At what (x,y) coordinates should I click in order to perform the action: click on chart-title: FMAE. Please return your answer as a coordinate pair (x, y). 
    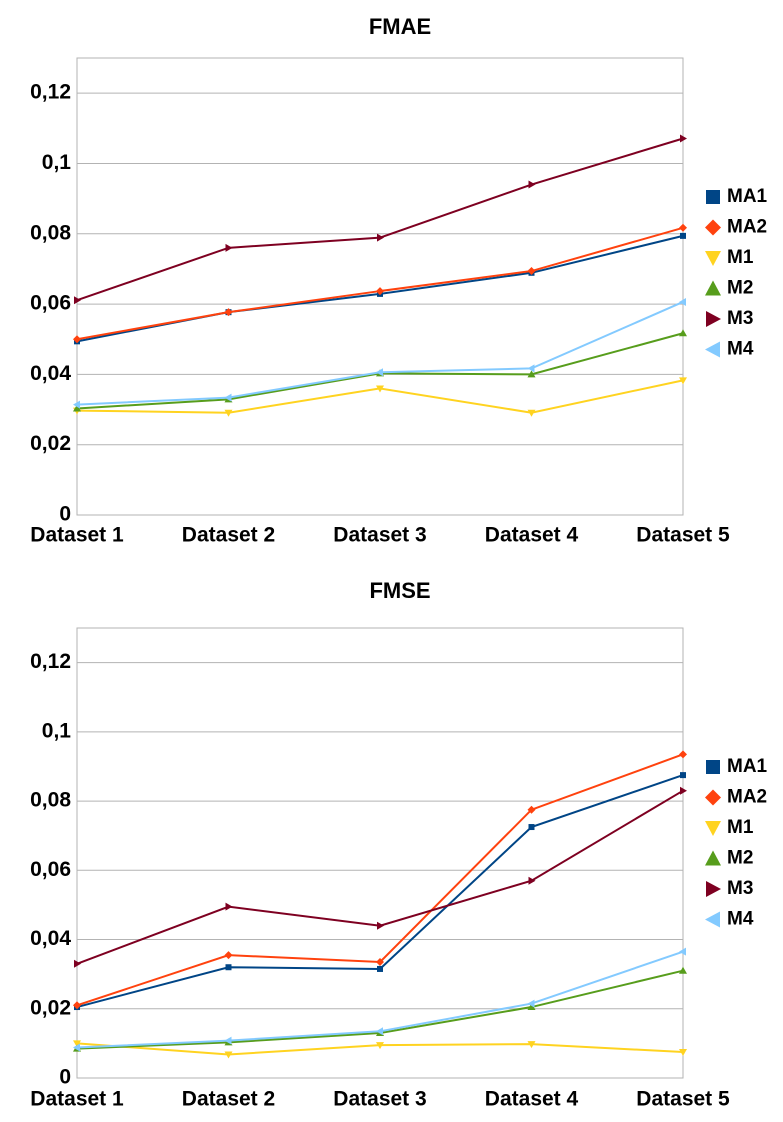
    Looking at the image, I should click on (400, 26).